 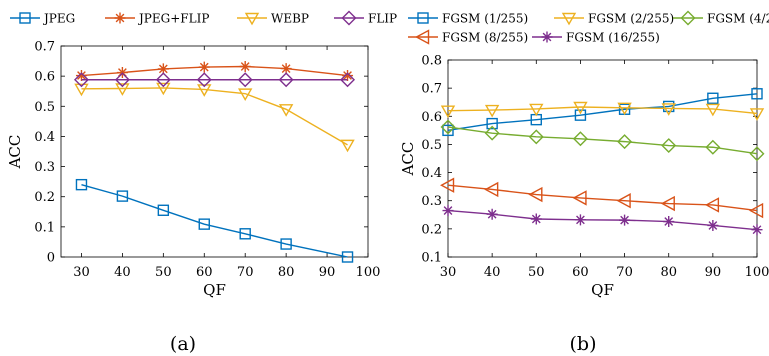 What do you see at coordinates (624, 272) in the screenshot?
I see `x-tick-label: 70` at bounding box center [624, 272].